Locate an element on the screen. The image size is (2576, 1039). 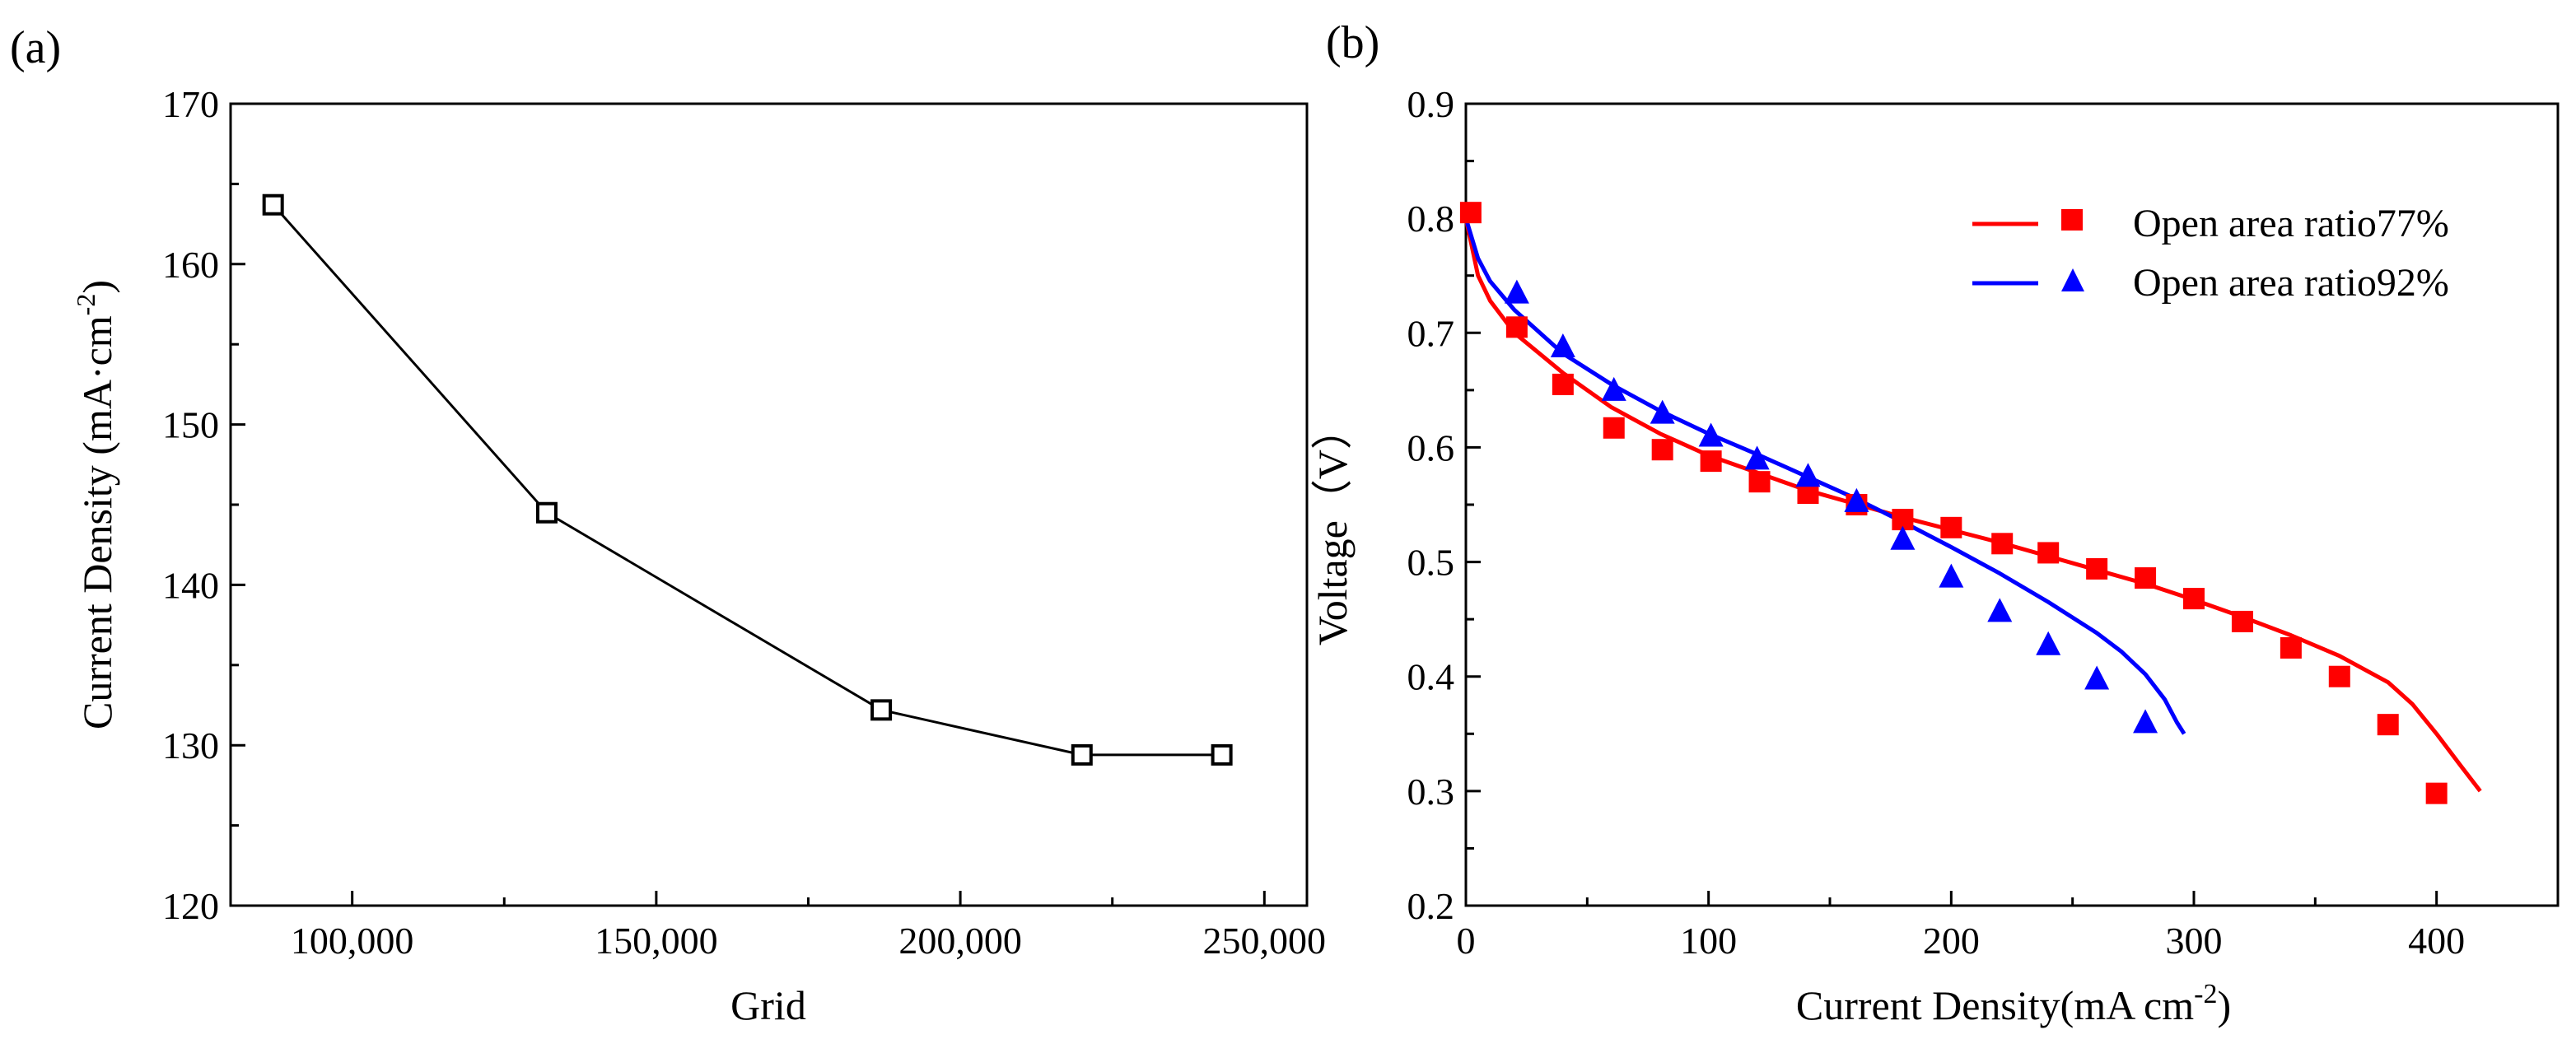
panel-b-y-tick-labels: 0.2 0.3 0.4 0.5 0.6 0.7 0.8 0.9 is located at coordinates (1431, 505).